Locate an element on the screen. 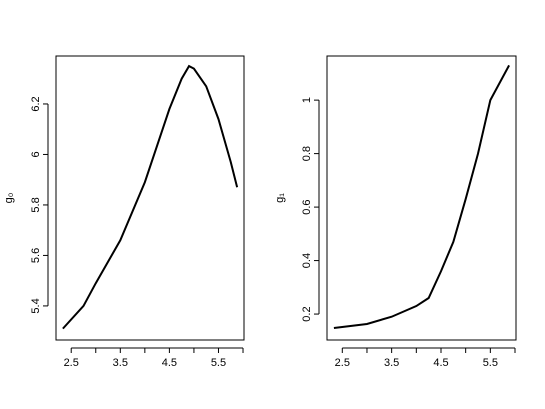  y-tick-label: 6.2 is located at coordinates (36, 103).